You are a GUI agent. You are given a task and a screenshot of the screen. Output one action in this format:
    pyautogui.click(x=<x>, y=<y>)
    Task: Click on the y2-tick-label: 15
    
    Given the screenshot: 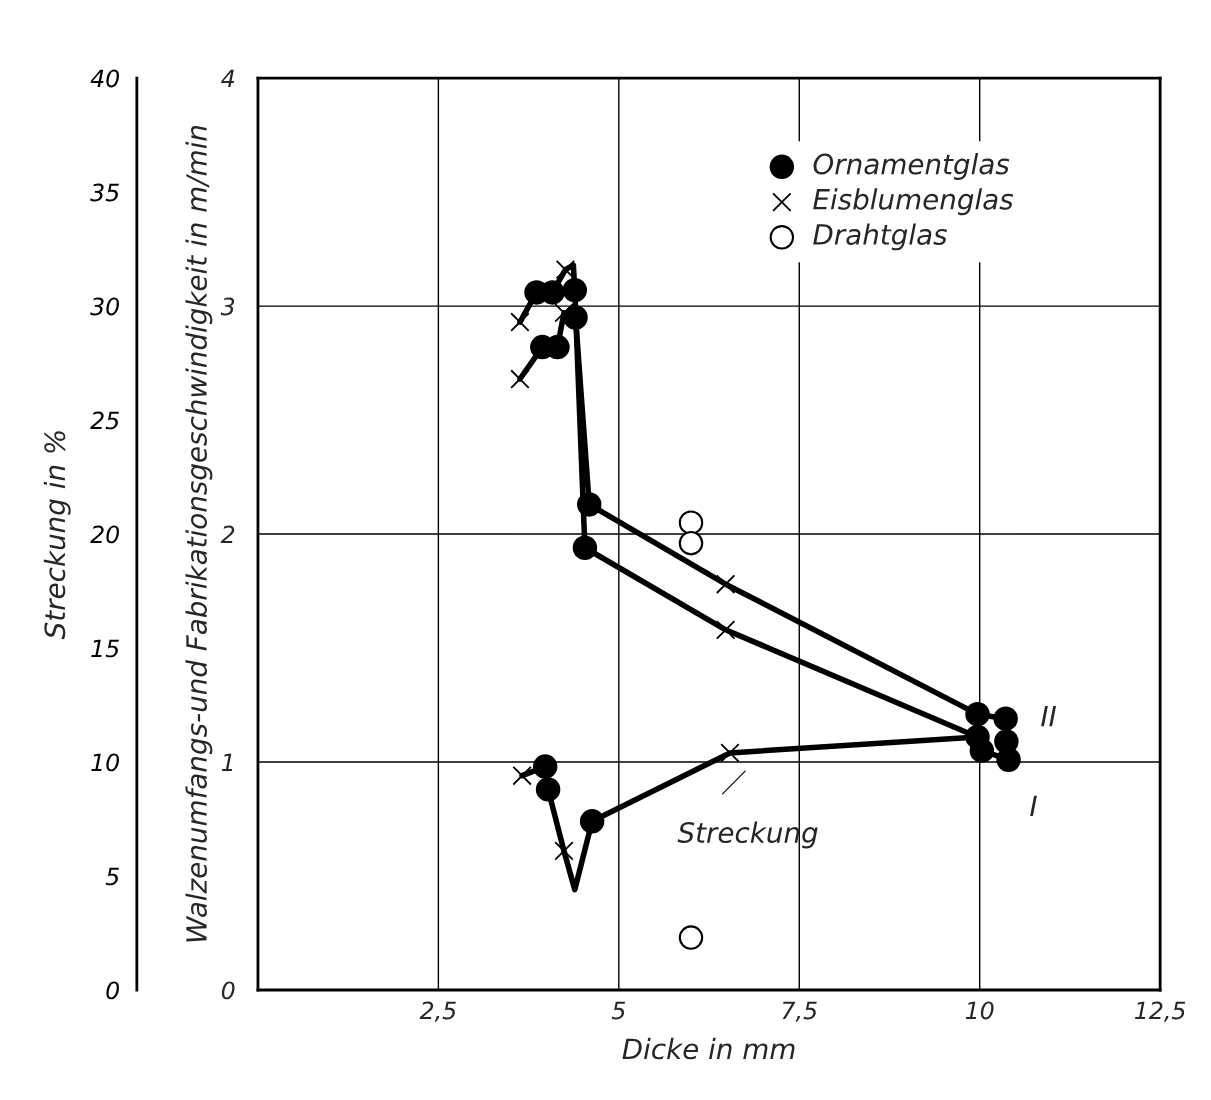 What is the action you would take?
    pyautogui.click(x=105, y=648)
    